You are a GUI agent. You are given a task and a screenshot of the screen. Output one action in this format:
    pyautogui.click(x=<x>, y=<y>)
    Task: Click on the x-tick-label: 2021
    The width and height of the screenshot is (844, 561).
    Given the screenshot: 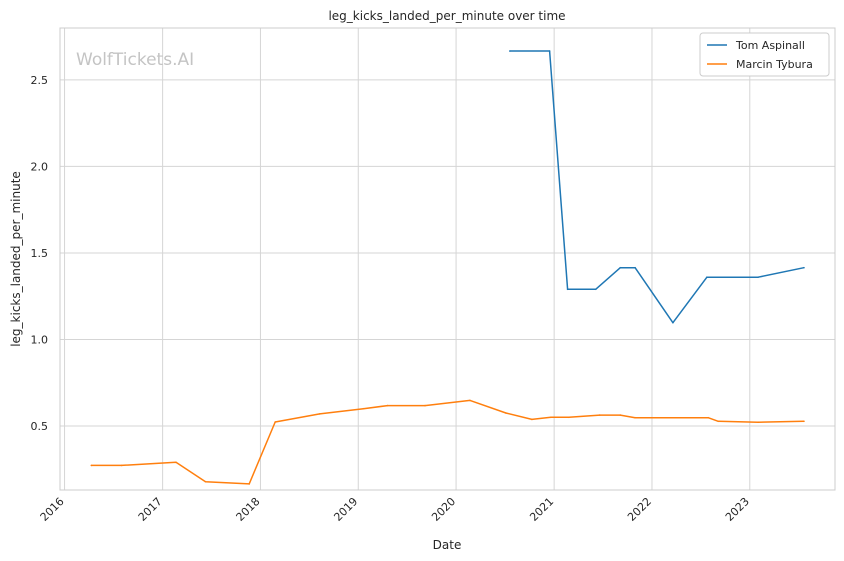 What is the action you would take?
    pyautogui.click(x=541, y=509)
    